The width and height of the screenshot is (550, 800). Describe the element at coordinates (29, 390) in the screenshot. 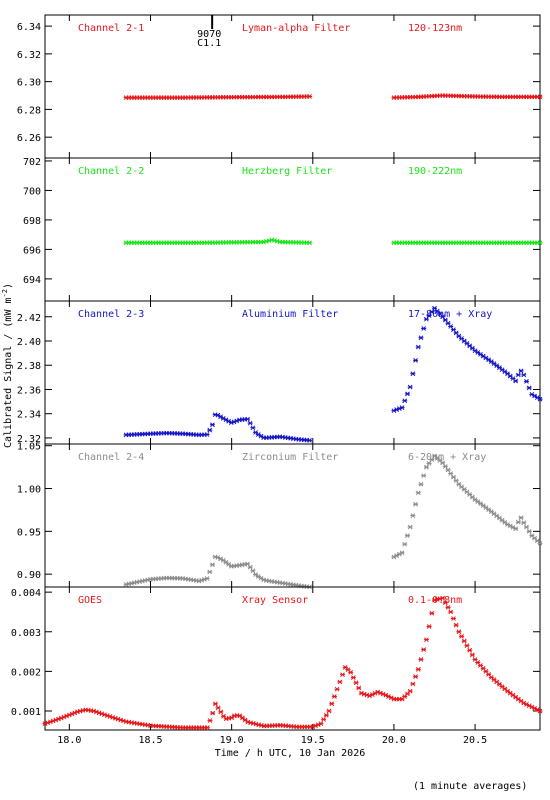

I see `y-tick-label: 2.36` at that location.